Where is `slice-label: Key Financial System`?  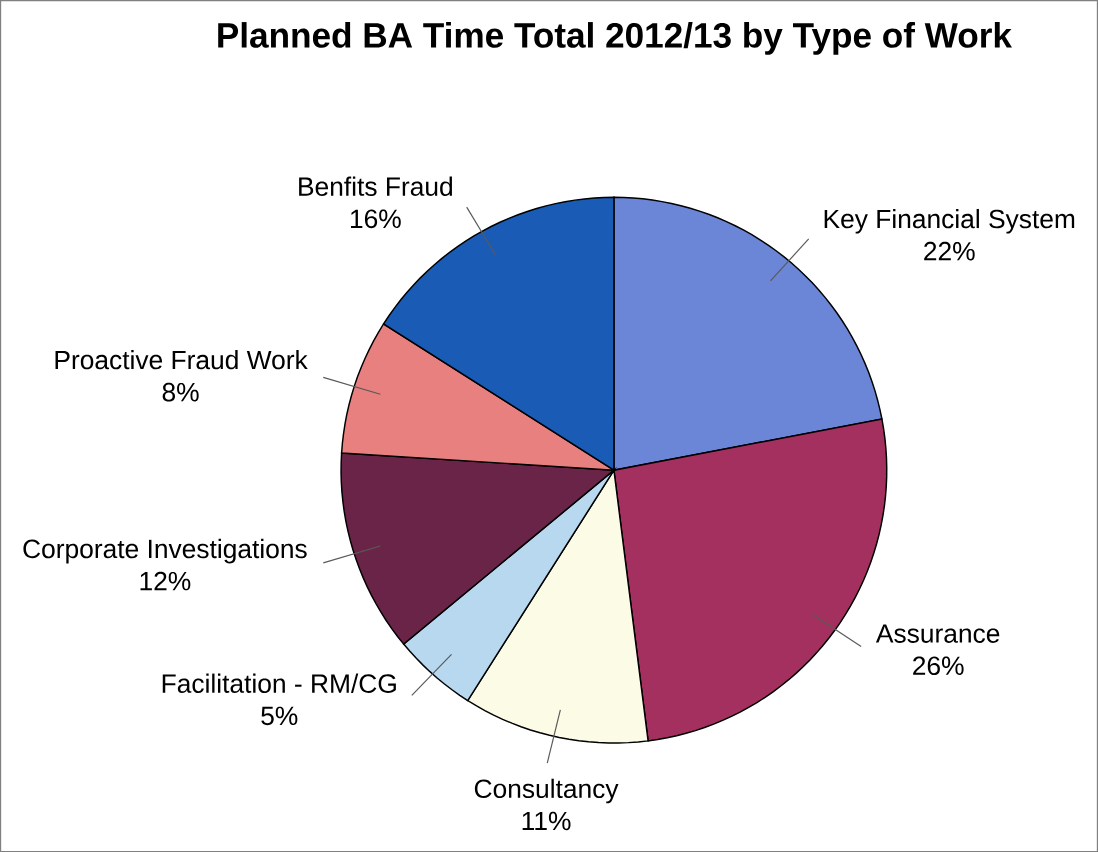 slice-label: Key Financial System is located at coordinates (949, 221).